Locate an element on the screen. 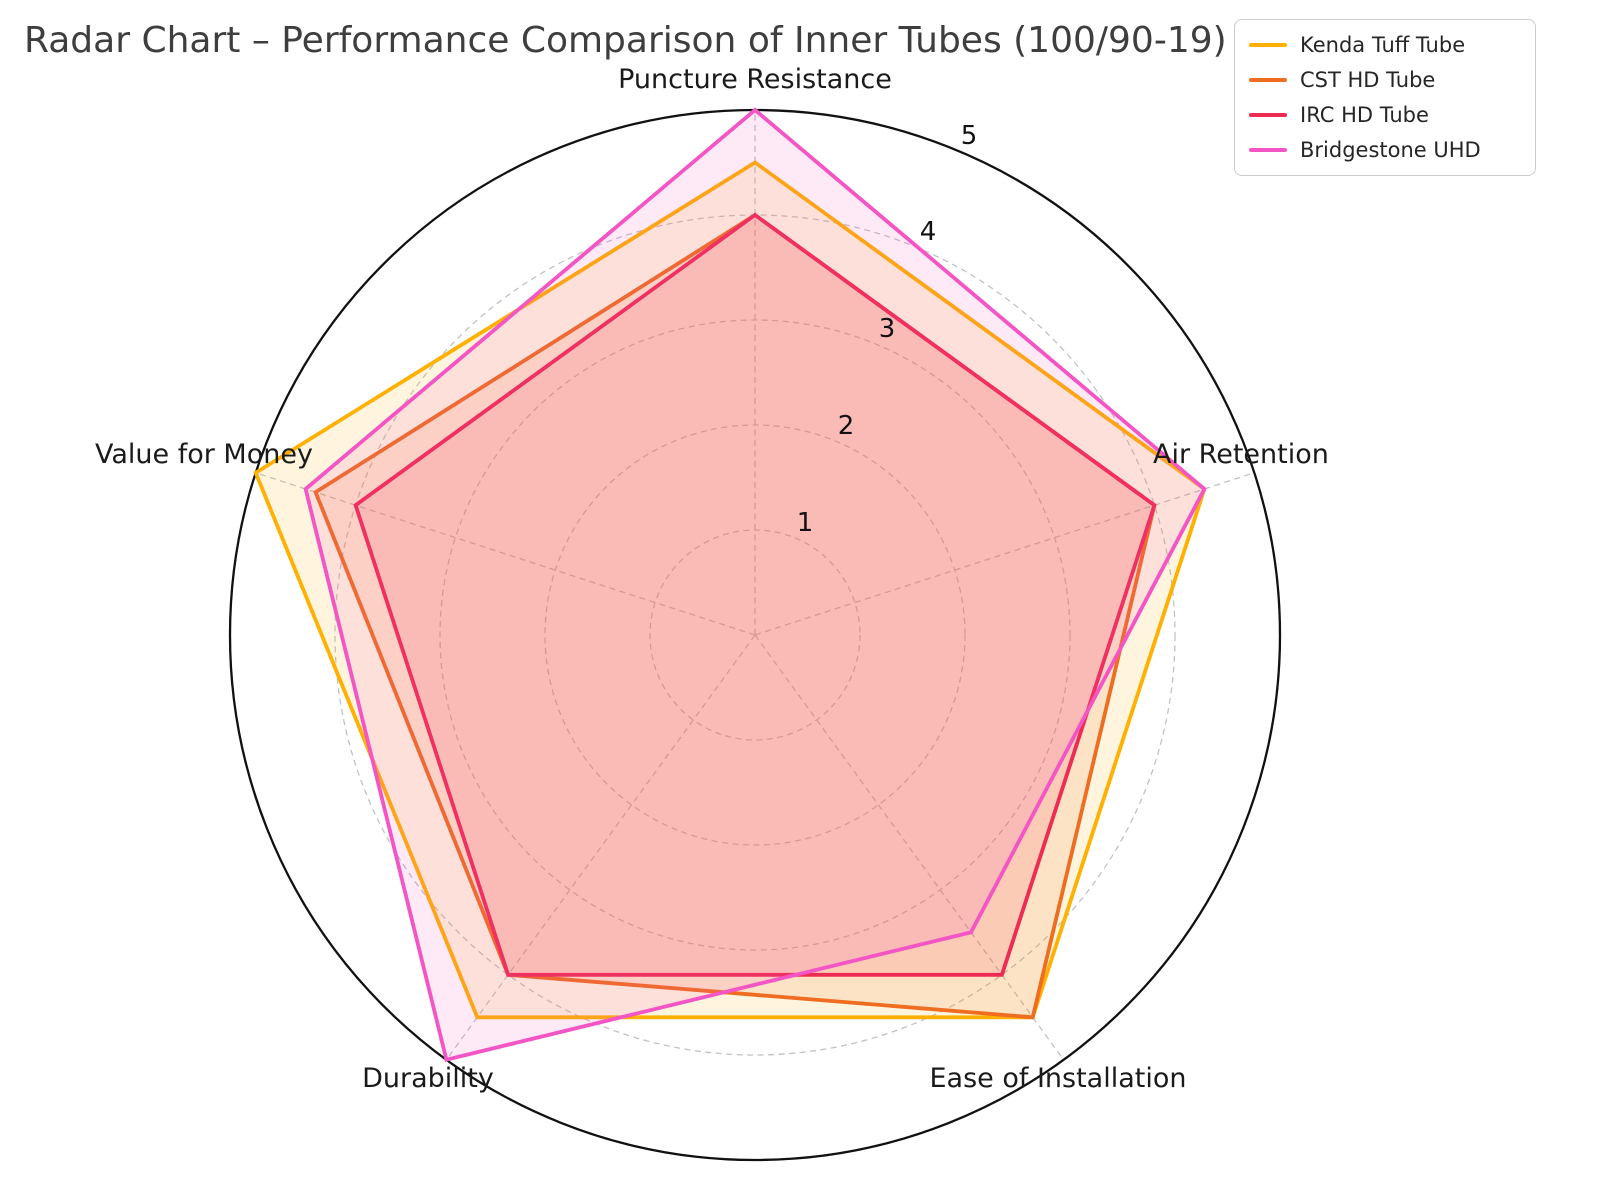  grid-spoke-air-retention is located at coordinates (1004, 554).